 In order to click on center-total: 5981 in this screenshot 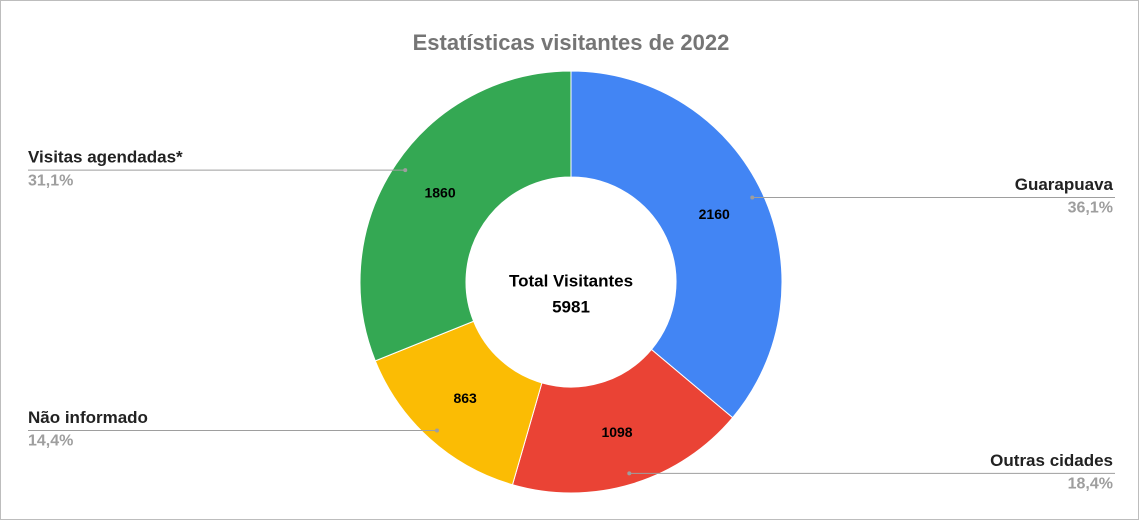, I will do `click(571, 306)`.